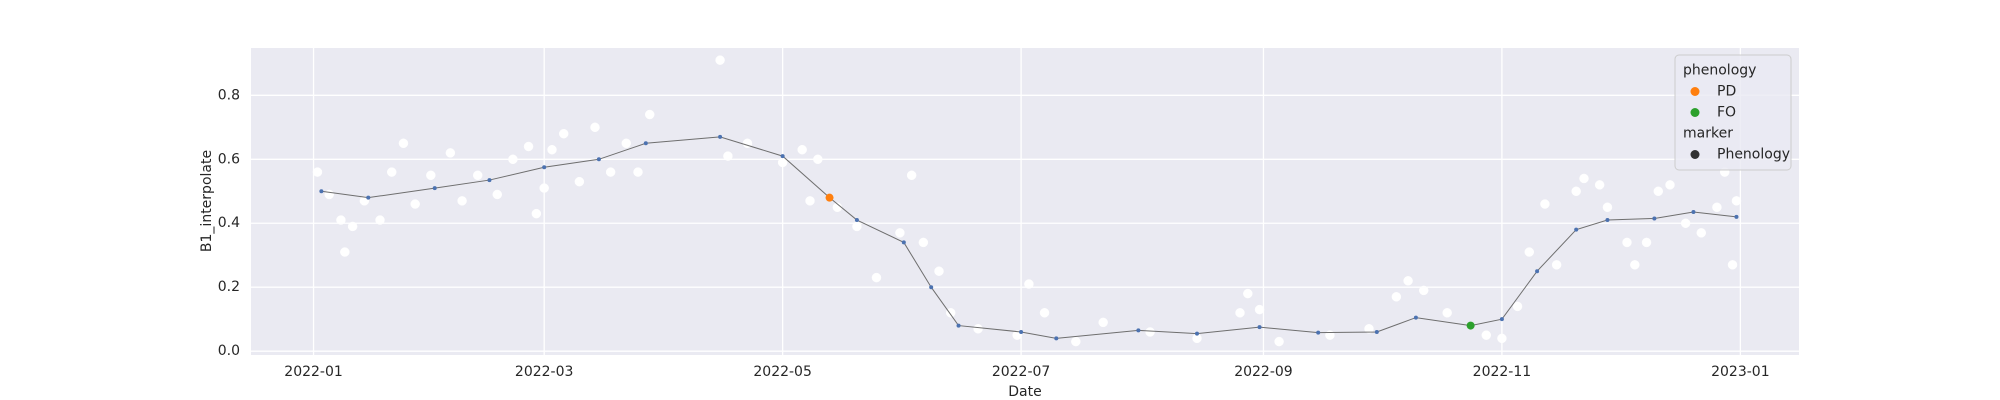 The image size is (2000, 400). Describe the element at coordinates (544, 372) in the screenshot. I see `x-tick-label: 2022-03` at that location.